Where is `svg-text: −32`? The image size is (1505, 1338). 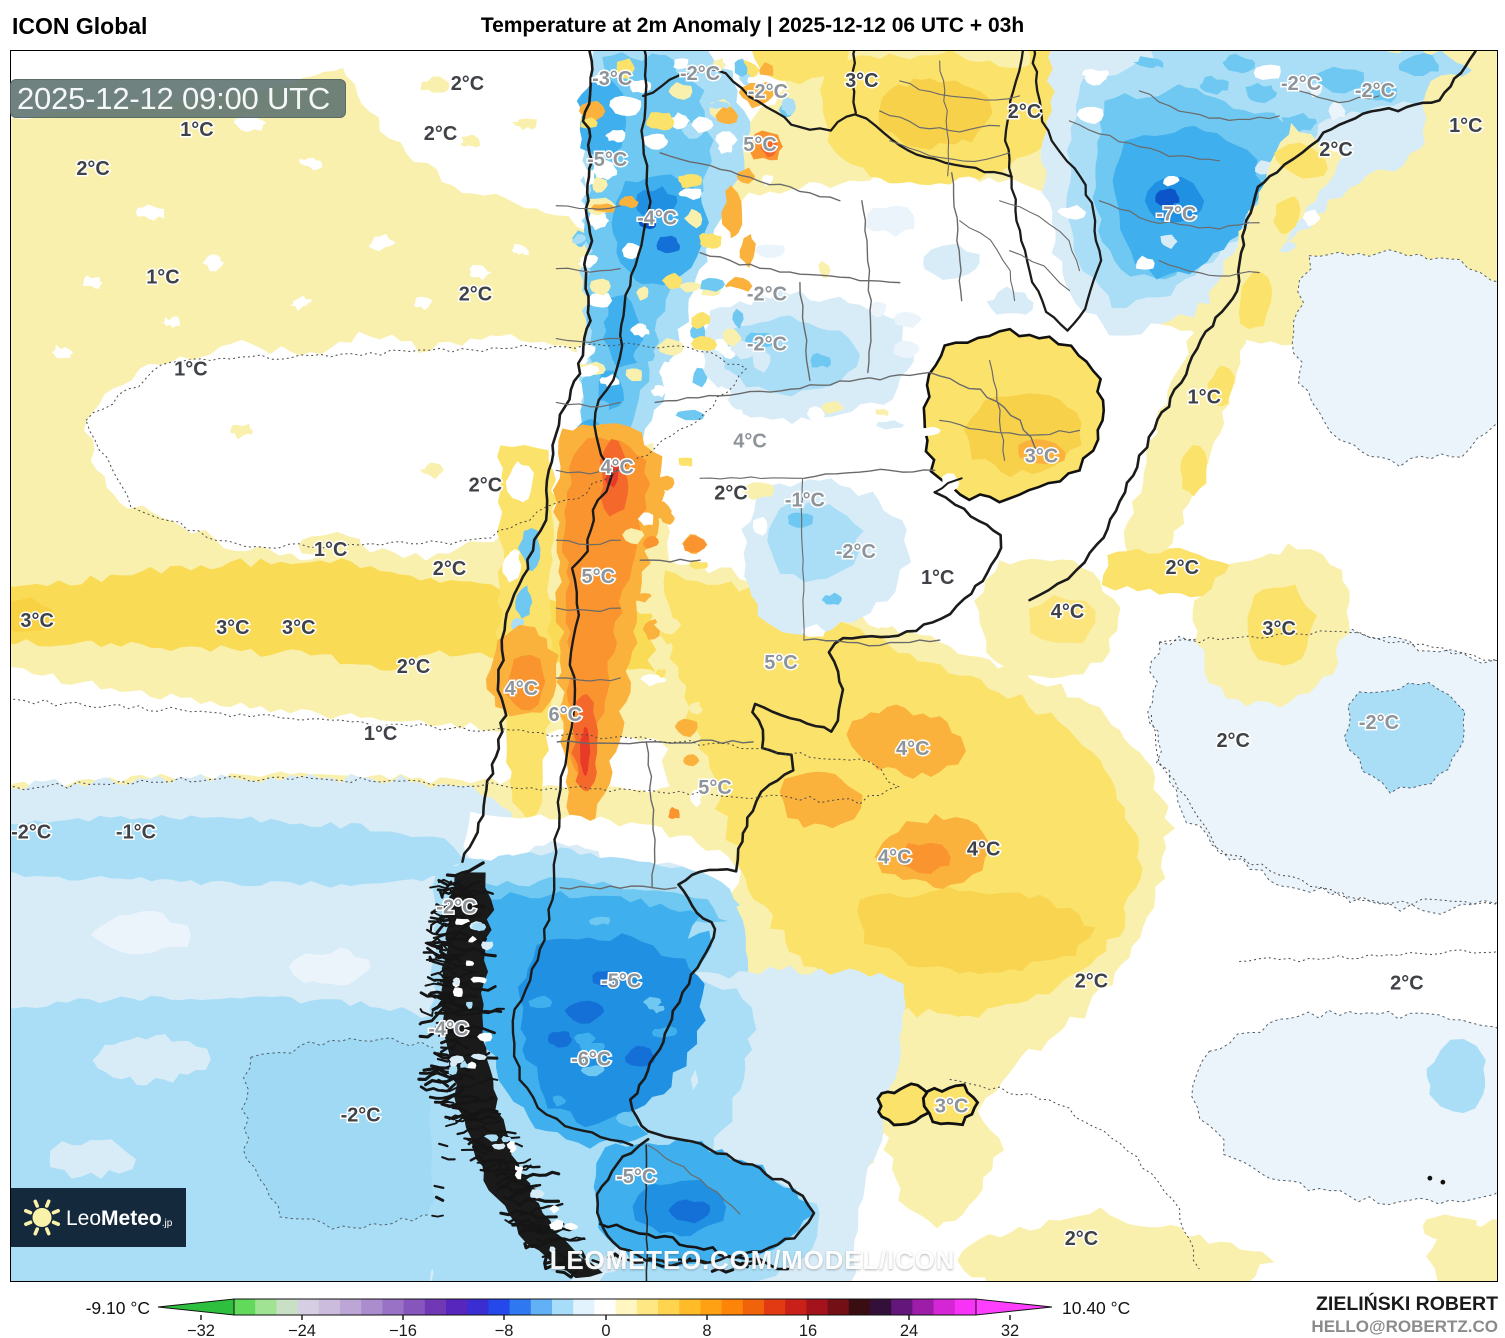 svg-text: −32 is located at coordinates (201, 1330).